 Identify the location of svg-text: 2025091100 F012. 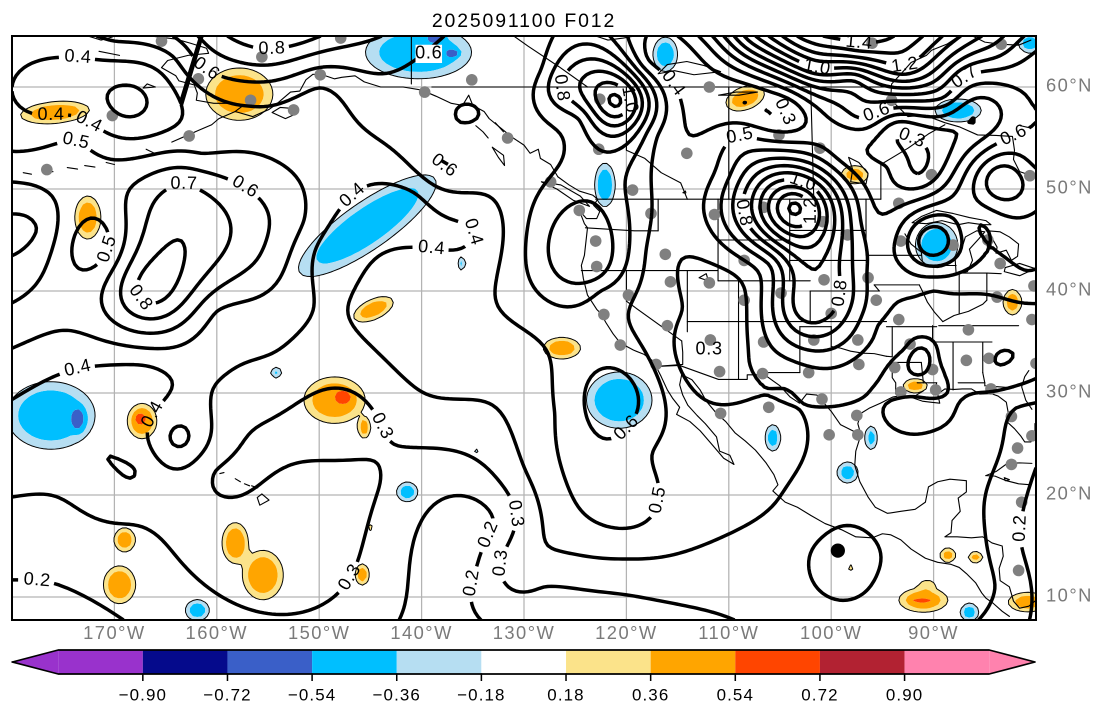
(524, 21).